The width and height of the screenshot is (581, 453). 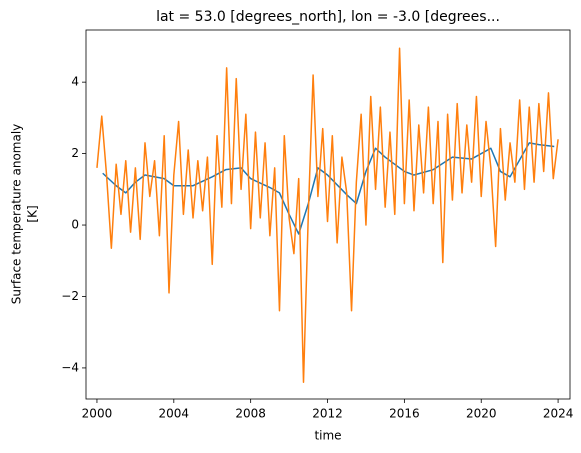 I want to click on x-tick-label: 2012, so click(x=327, y=414).